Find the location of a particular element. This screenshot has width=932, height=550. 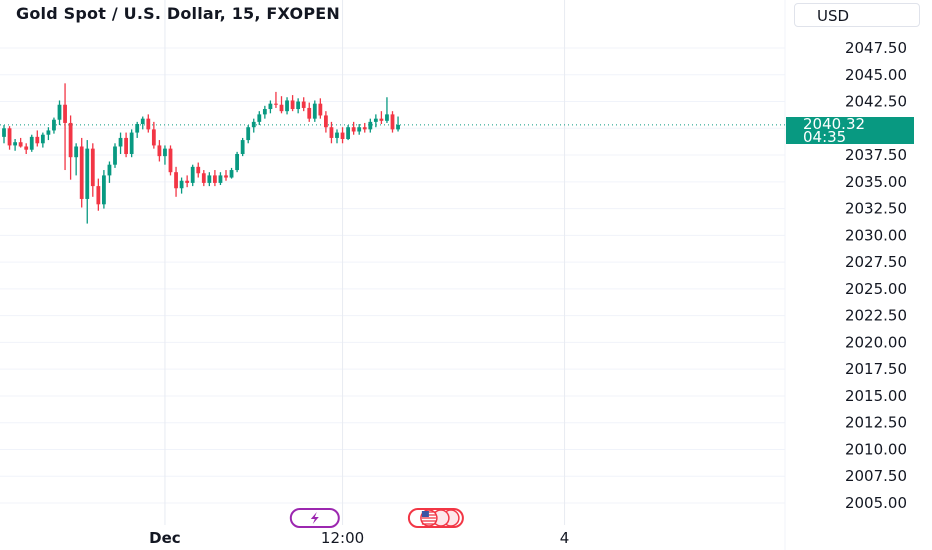

price-tick-label: 2047.50 is located at coordinates (876, 48).